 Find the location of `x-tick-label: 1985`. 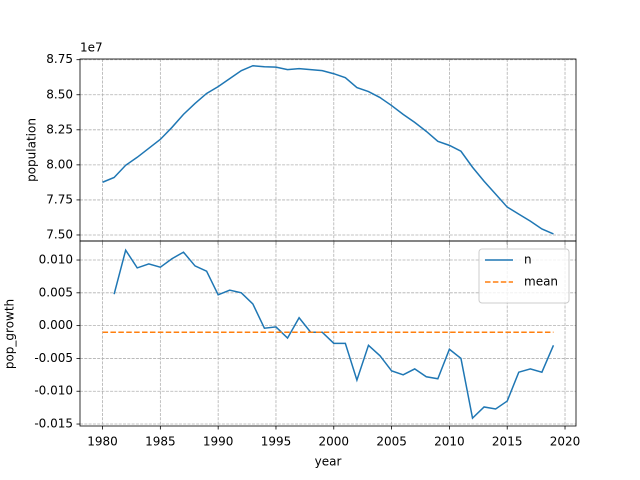

x-tick-label: 1985 is located at coordinates (160, 442).